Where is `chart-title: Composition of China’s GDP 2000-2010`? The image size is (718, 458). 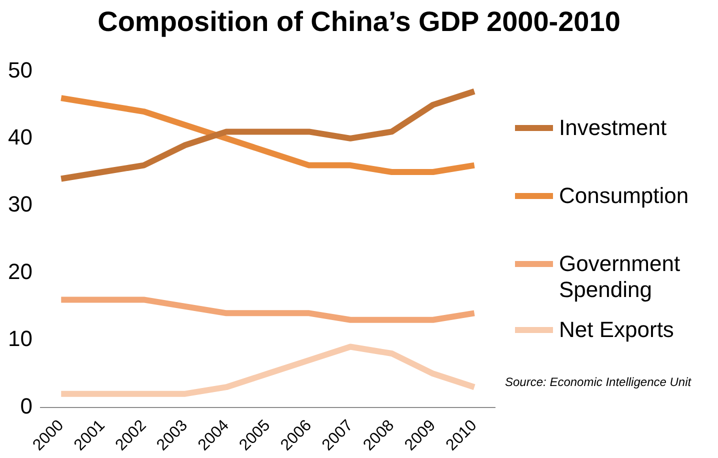 chart-title: Composition of China’s GDP 2000-2010 is located at coordinates (359, 22).